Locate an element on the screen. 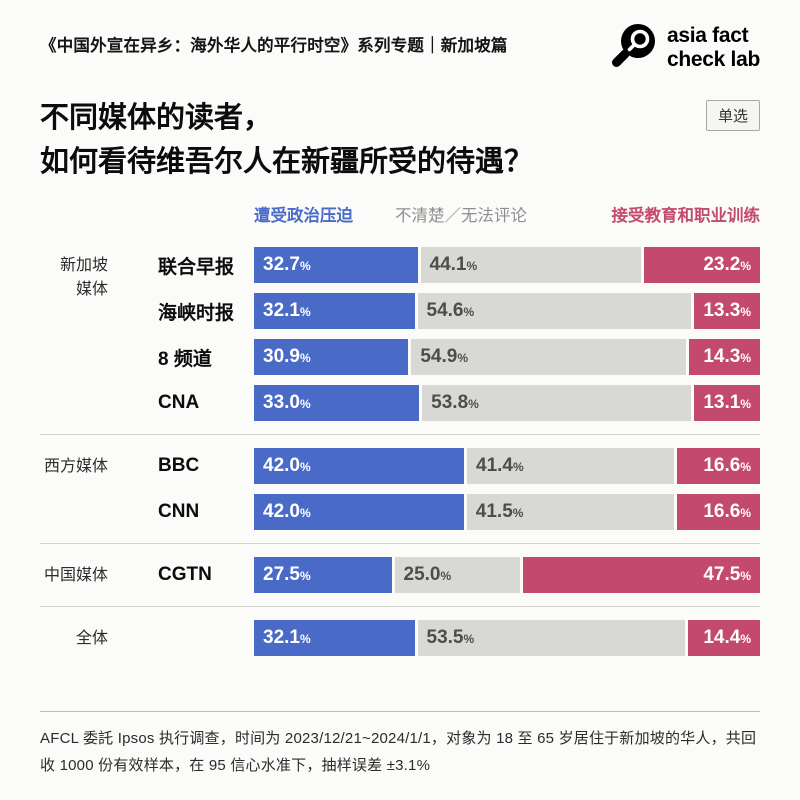  chart-row: CNA 33.0% 53.8% 13.1% is located at coordinates (459, 403).